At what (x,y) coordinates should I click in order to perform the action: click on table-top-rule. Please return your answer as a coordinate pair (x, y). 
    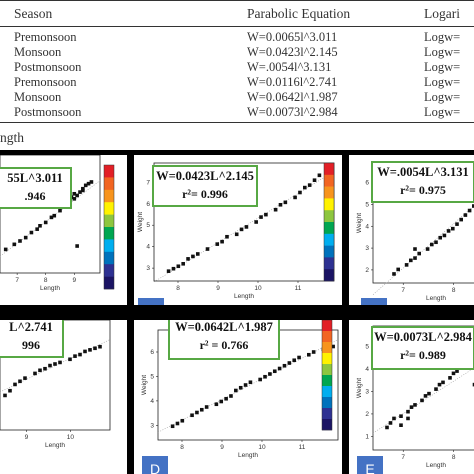
    Looking at the image, I should click on (237, 0).